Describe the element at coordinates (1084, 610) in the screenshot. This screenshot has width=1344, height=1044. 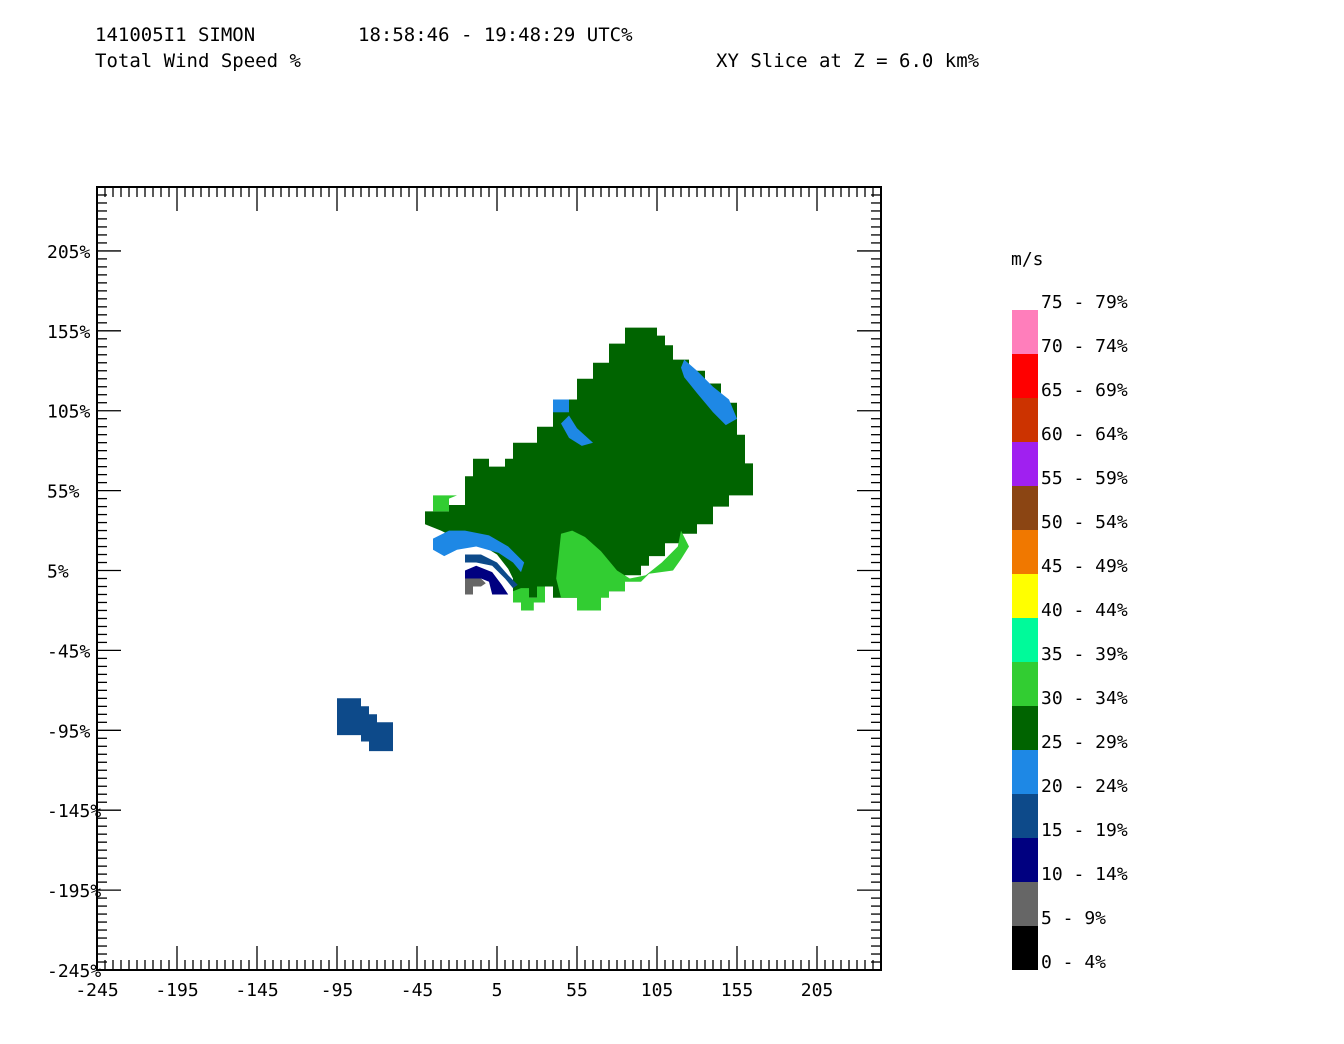
I see `legend-label: 40 - 44%` at that location.